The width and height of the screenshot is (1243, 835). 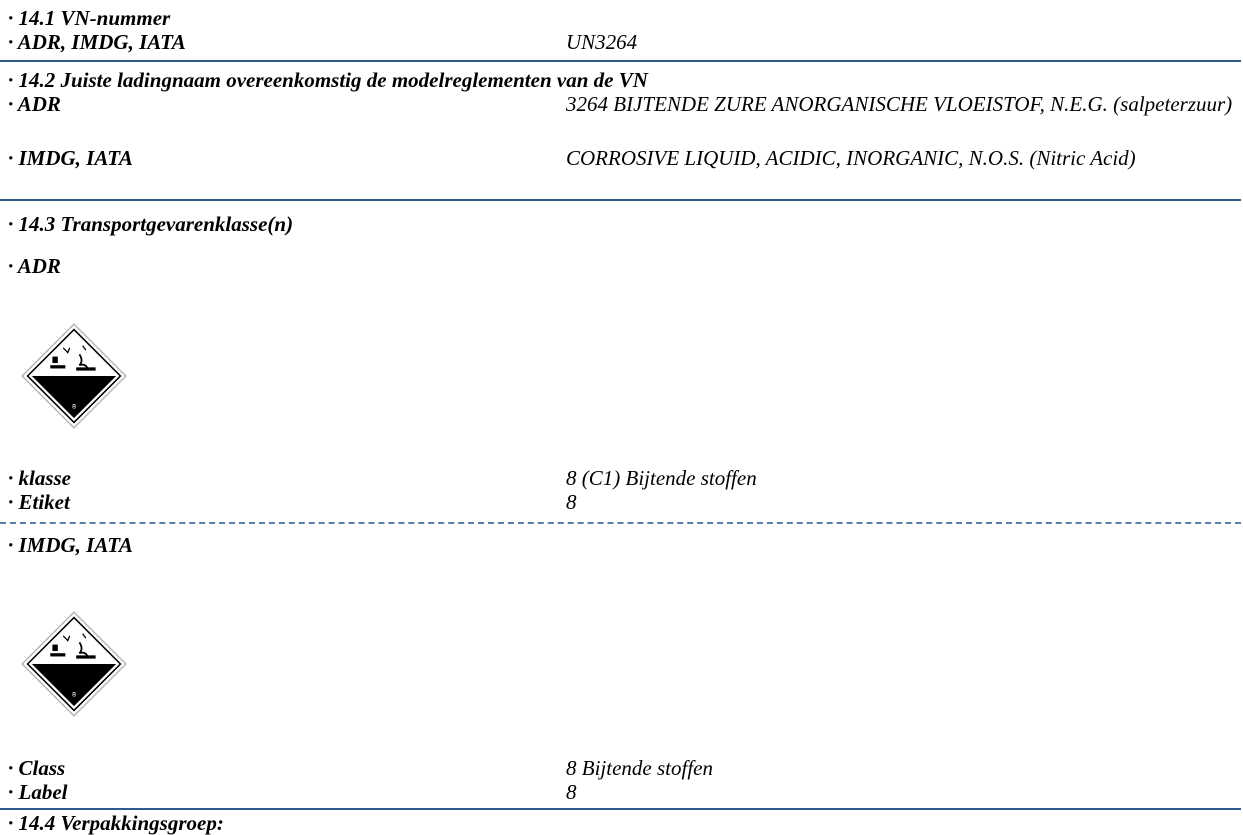 I want to click on subsection-divider, so click(x=620, y=523).